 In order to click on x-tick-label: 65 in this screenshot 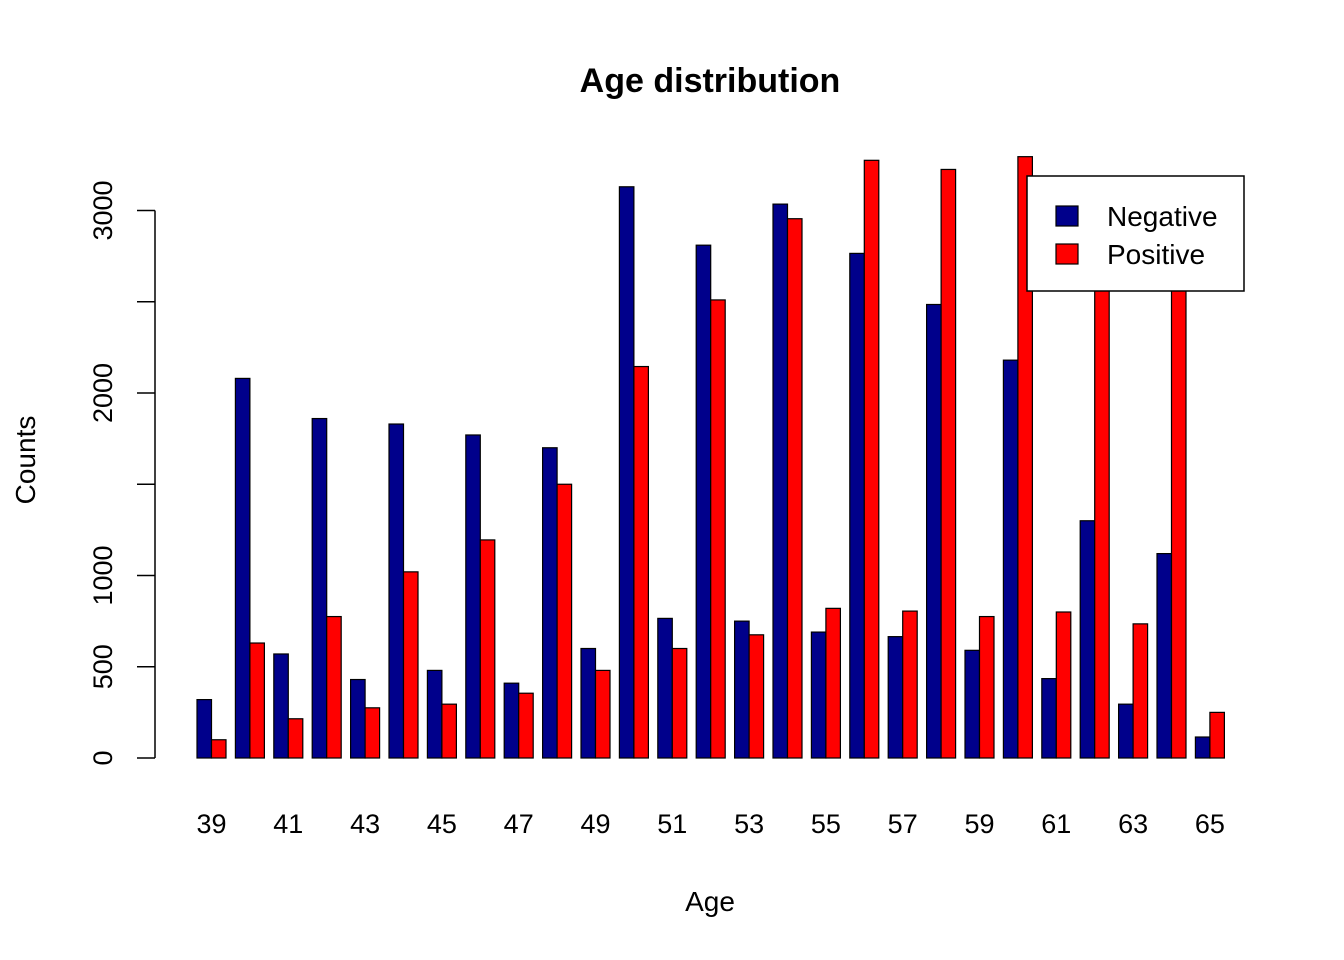, I will do `click(1210, 824)`.